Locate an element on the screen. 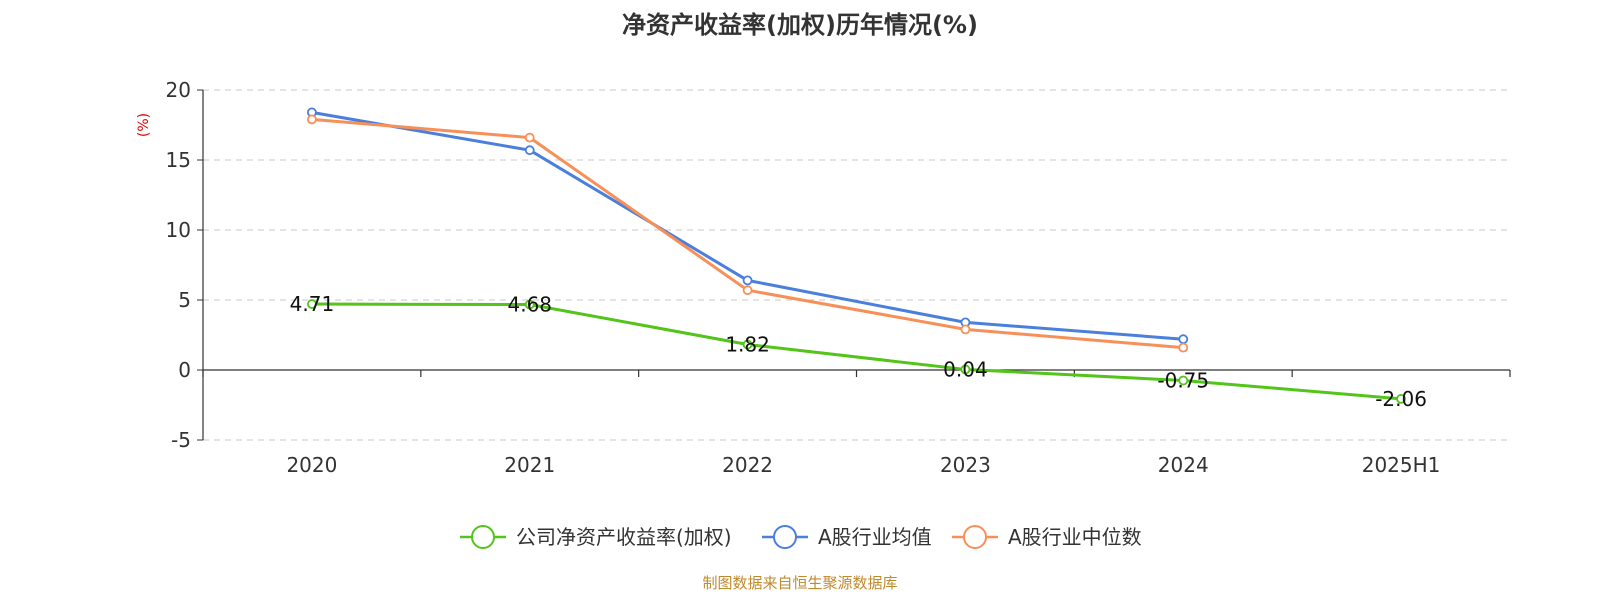 The height and width of the screenshot is (600, 1600). legend-item-2: A股行业中位数 is located at coordinates (1047, 537).